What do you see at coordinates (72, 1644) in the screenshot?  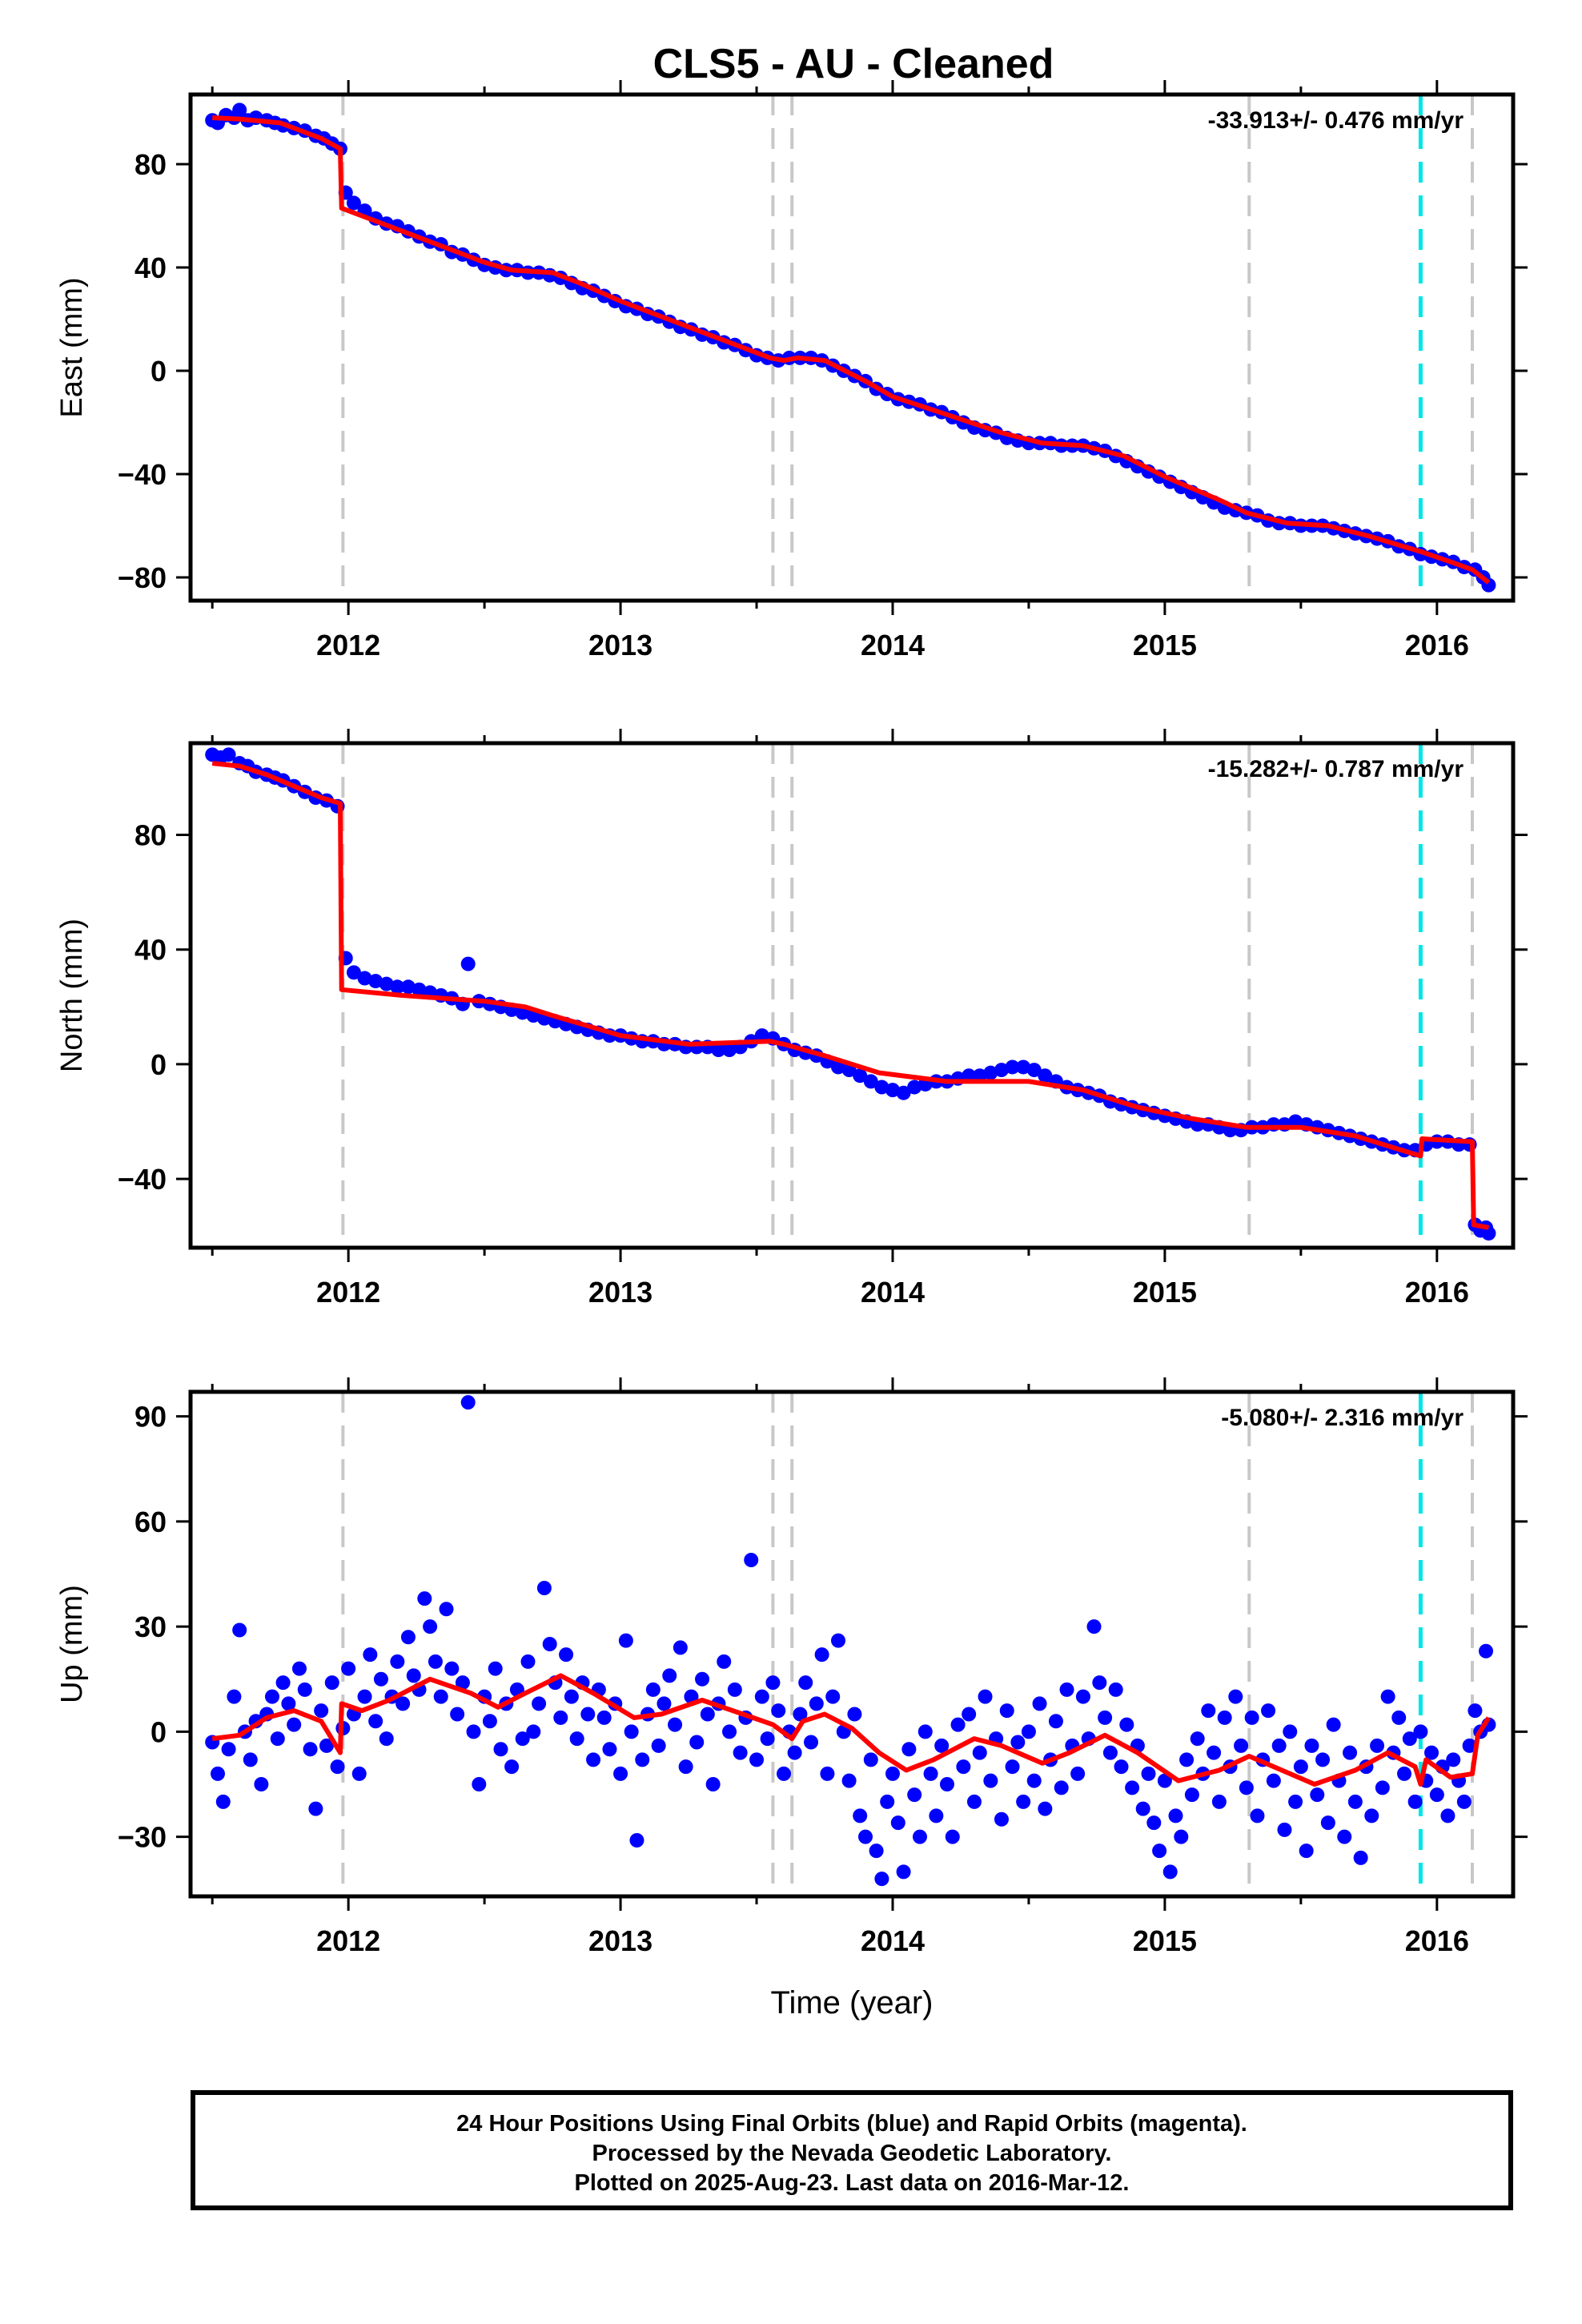 I see `y-axis-title: Up (mm)` at bounding box center [72, 1644].